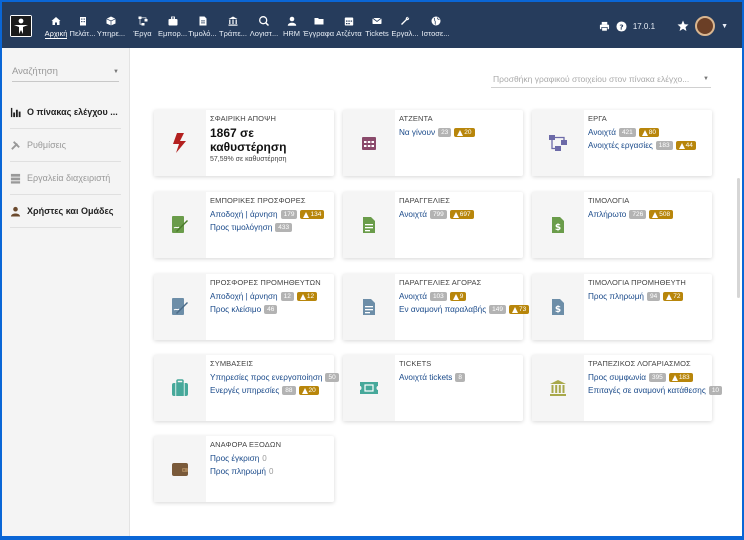 The height and width of the screenshot is (540, 744). Describe the element at coordinates (15, 112) in the screenshot. I see `bar-chart-icon` at that location.